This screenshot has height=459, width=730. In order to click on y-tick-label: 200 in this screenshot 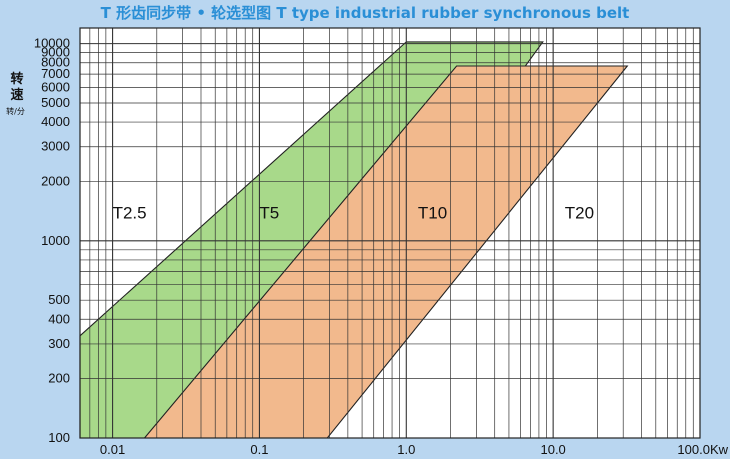, I will do `click(59, 378)`.